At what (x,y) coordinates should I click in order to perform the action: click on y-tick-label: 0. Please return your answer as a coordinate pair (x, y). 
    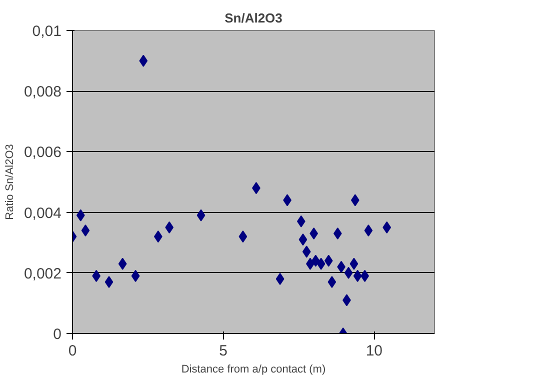
    Looking at the image, I should click on (57, 334).